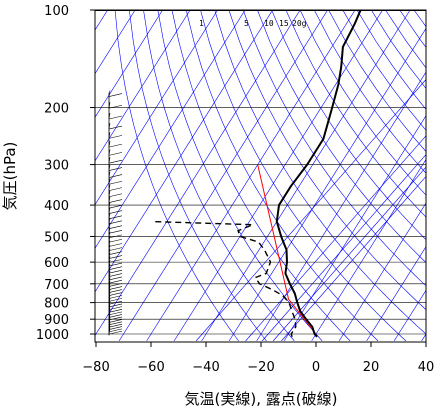  I want to click on x-tick-label: −20, so click(260, 367).